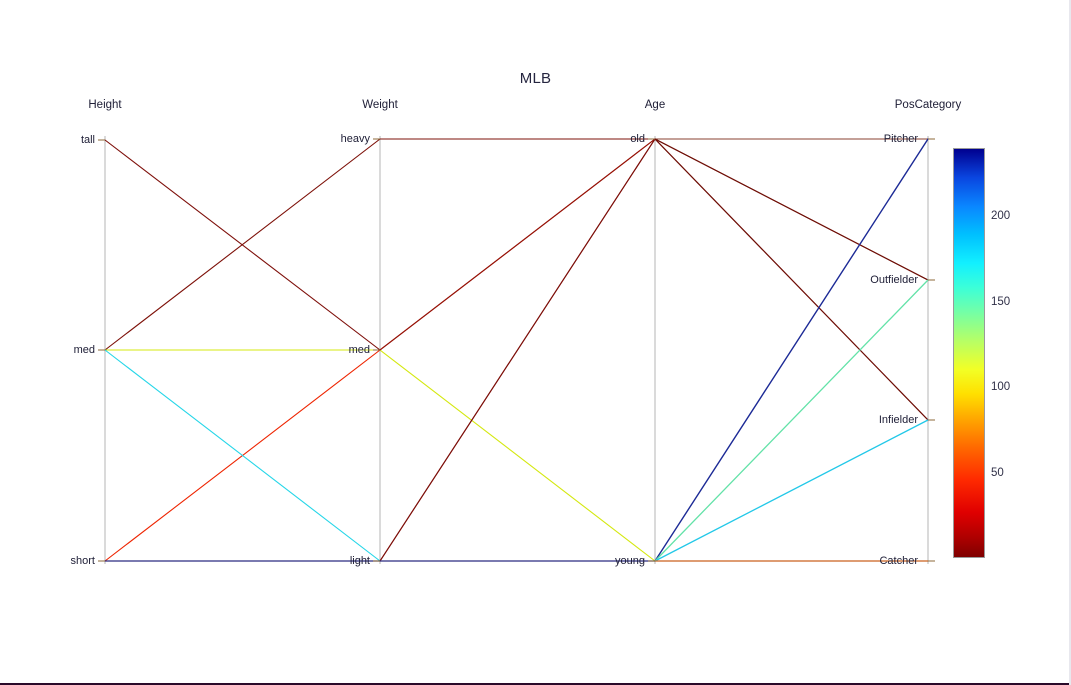  I want to click on tick-label-poscategory-outfielder: Outfielder, so click(894, 280).